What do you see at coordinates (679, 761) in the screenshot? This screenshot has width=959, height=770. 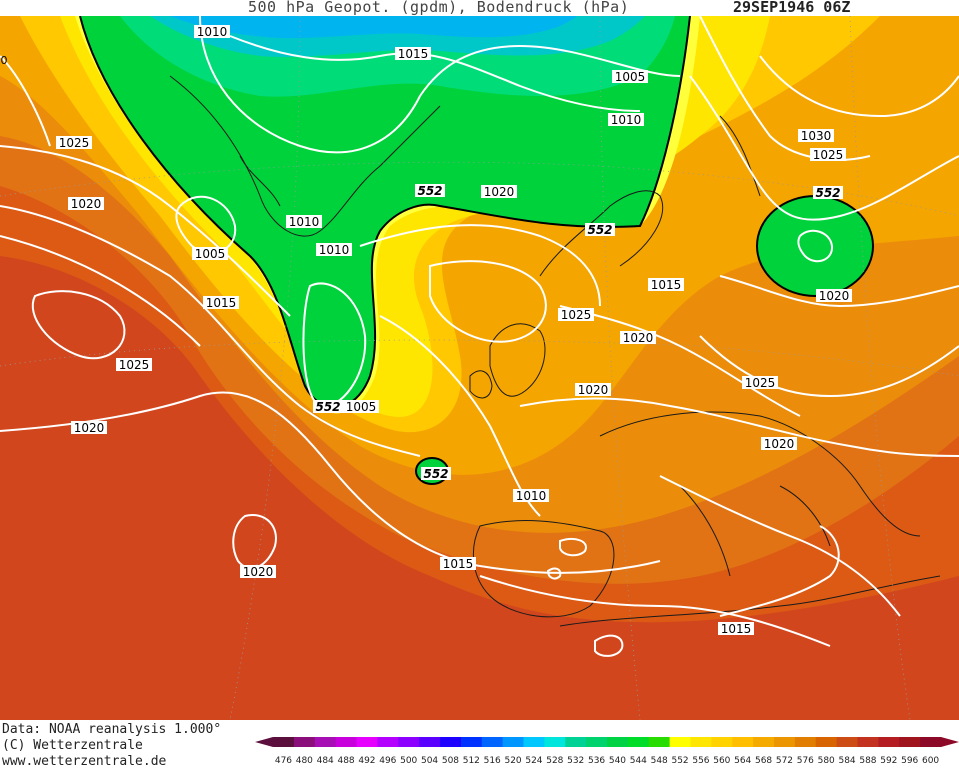 I see `legend-value: 552` at bounding box center [679, 761].